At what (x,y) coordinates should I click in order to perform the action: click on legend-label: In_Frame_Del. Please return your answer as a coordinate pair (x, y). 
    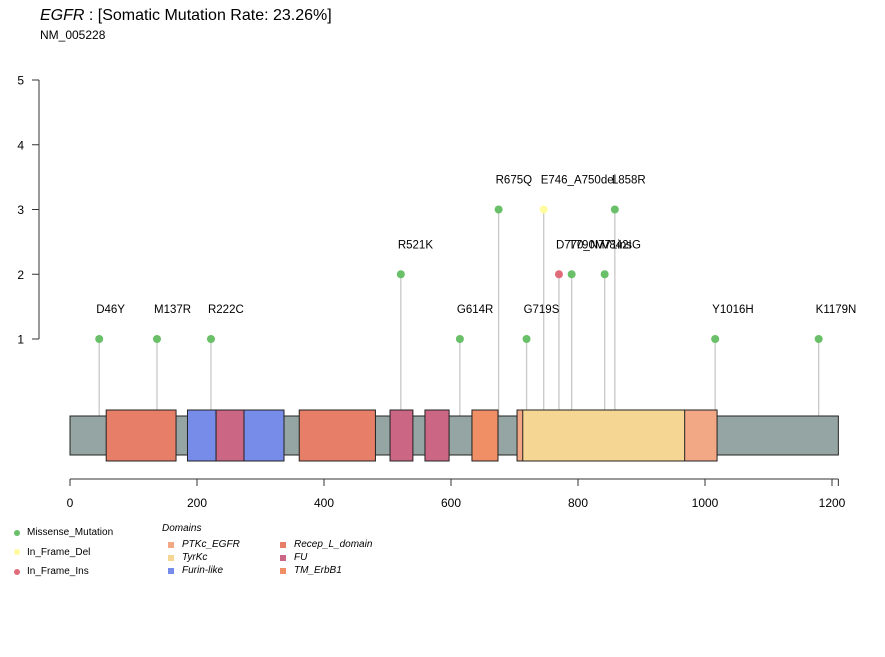
    Looking at the image, I should click on (59, 552).